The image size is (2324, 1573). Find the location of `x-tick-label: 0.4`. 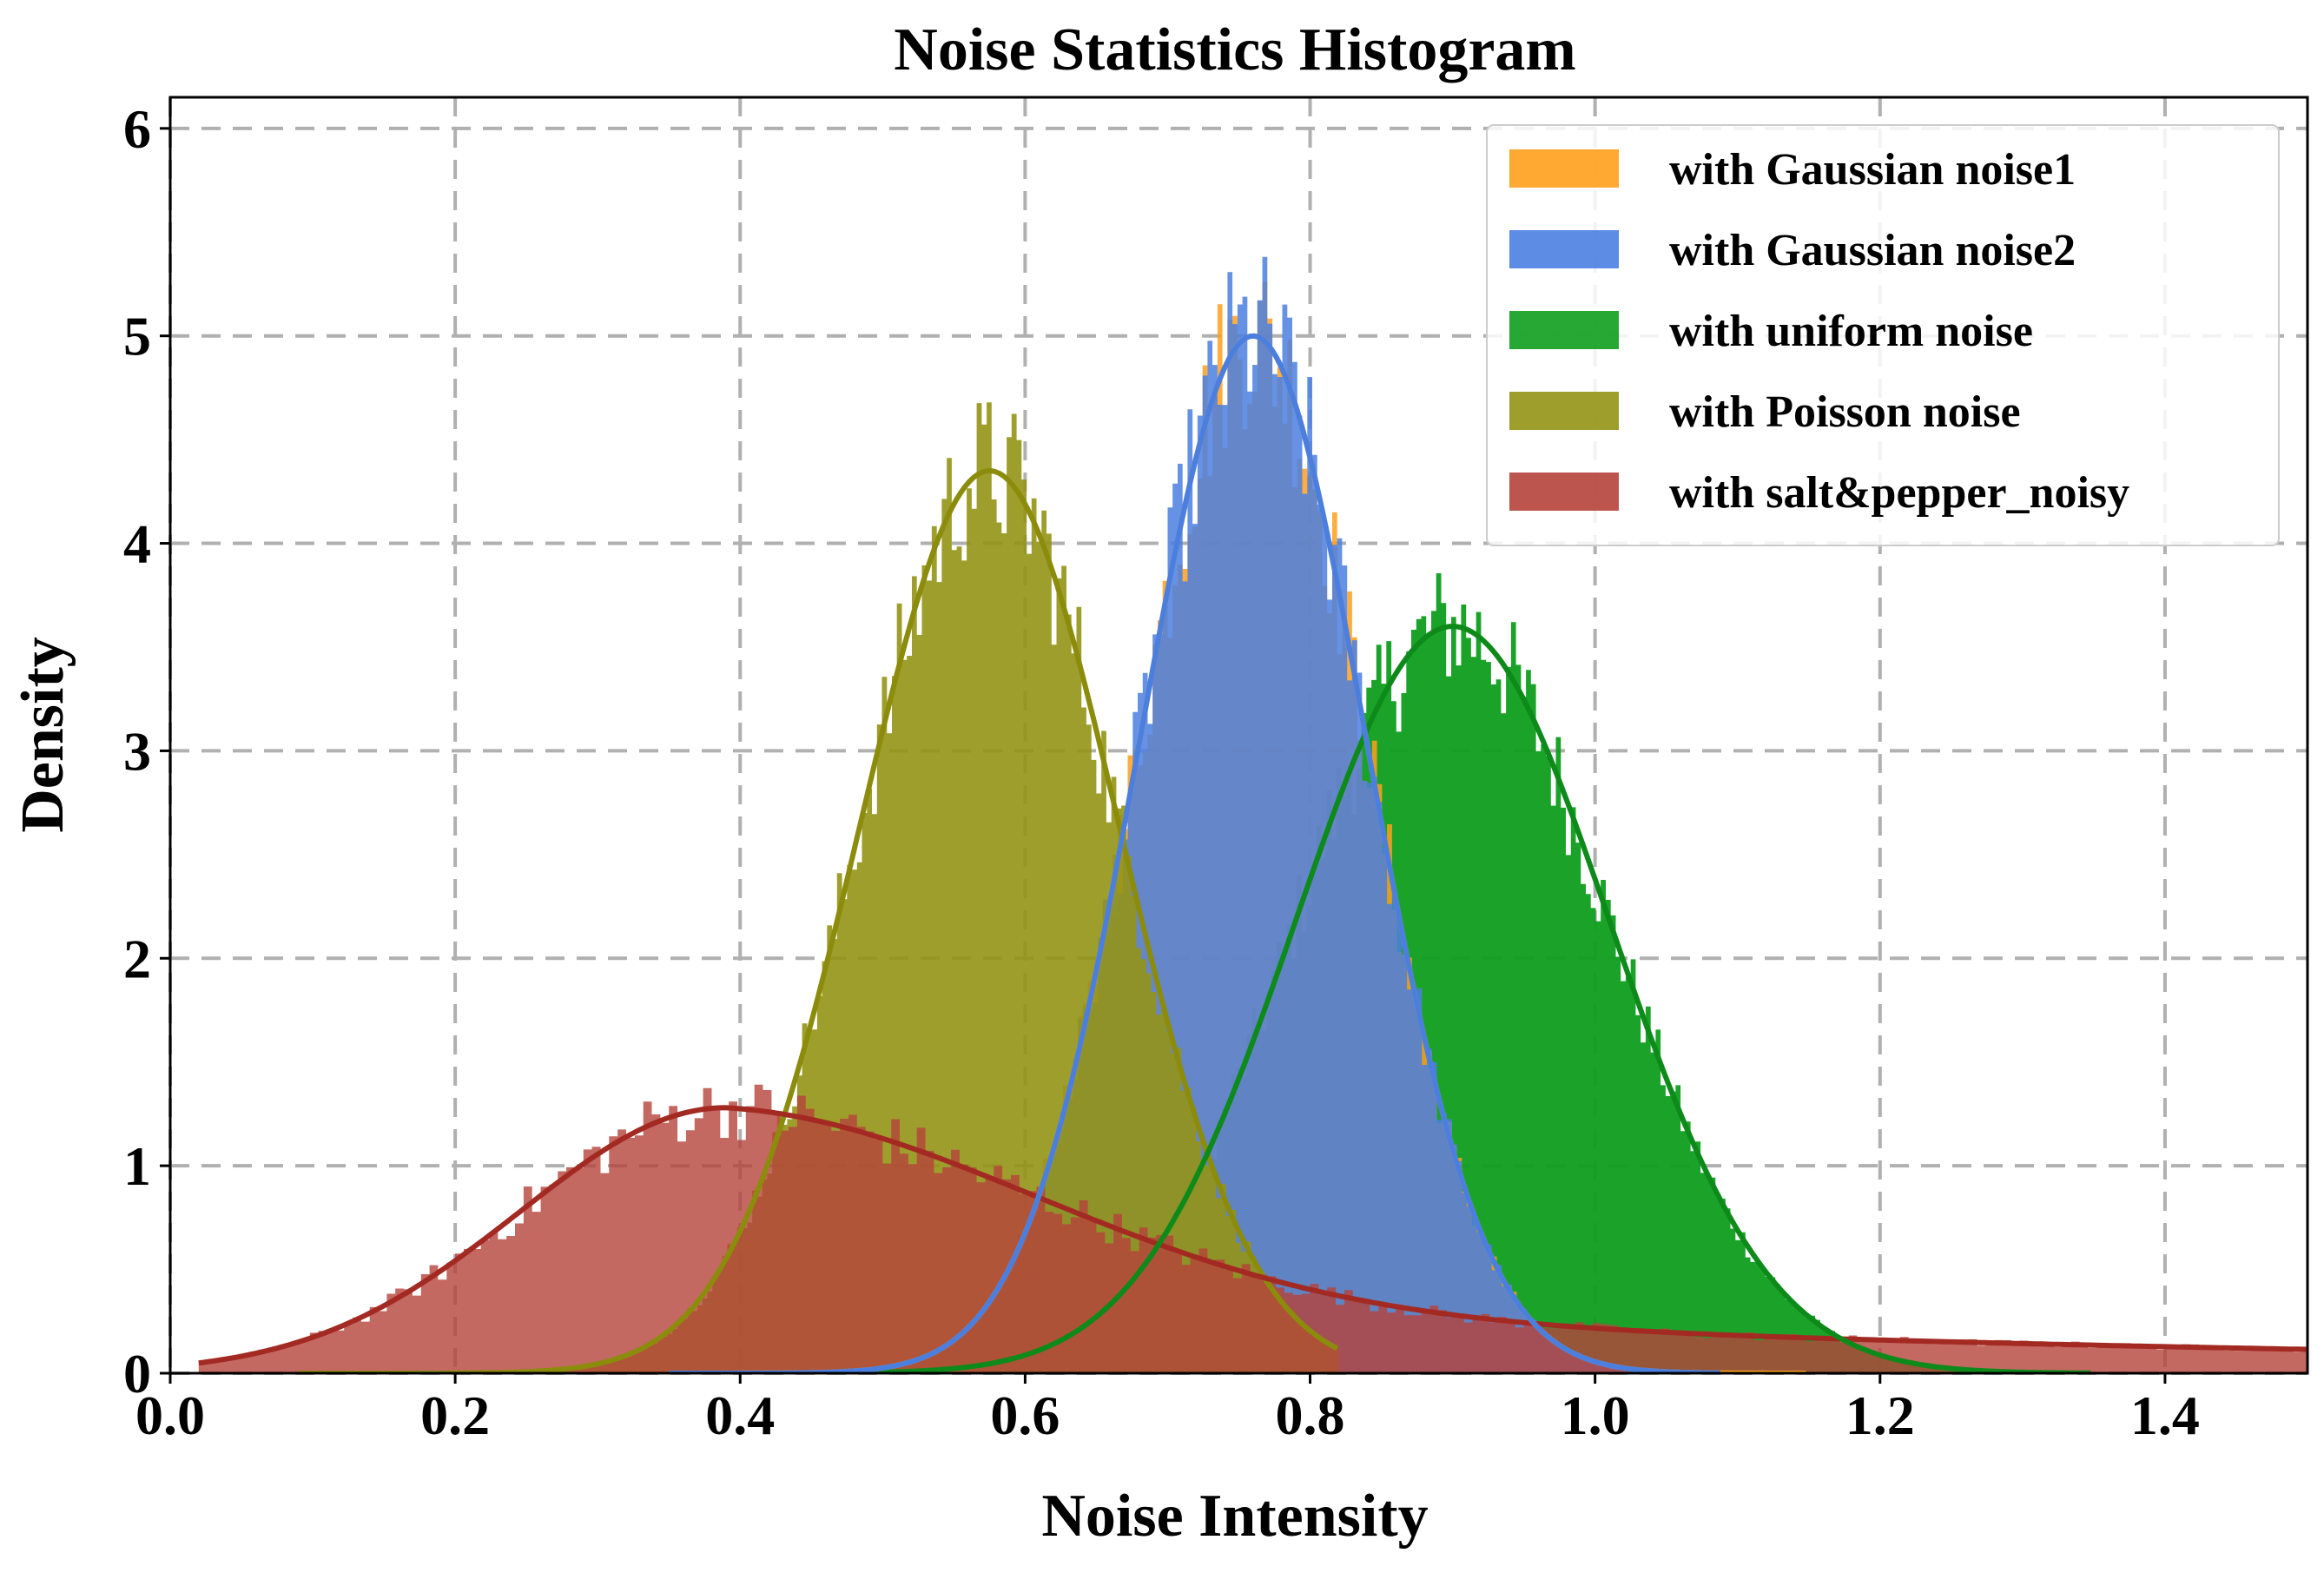

x-tick-label: 0.4 is located at coordinates (740, 1415).